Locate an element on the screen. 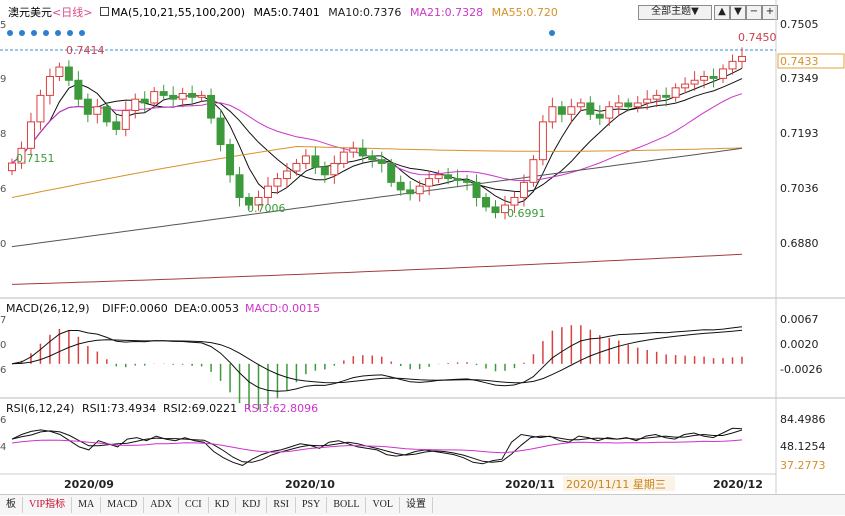 This screenshot has height=516, width=845. ma21-line is located at coordinates (377, 137).